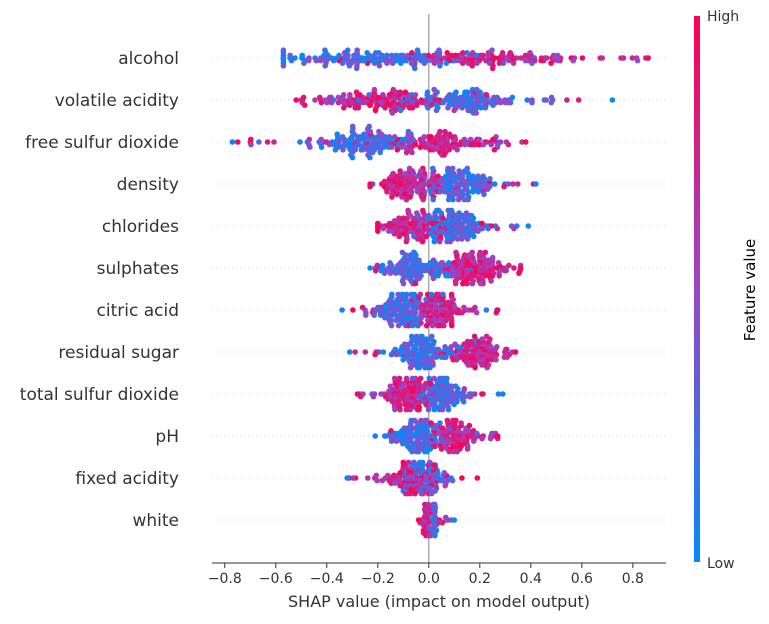 This screenshot has width=769, height=624. Describe the element at coordinates (582, 579) in the screenshot. I see `x-tick-label: 0.6` at that location.